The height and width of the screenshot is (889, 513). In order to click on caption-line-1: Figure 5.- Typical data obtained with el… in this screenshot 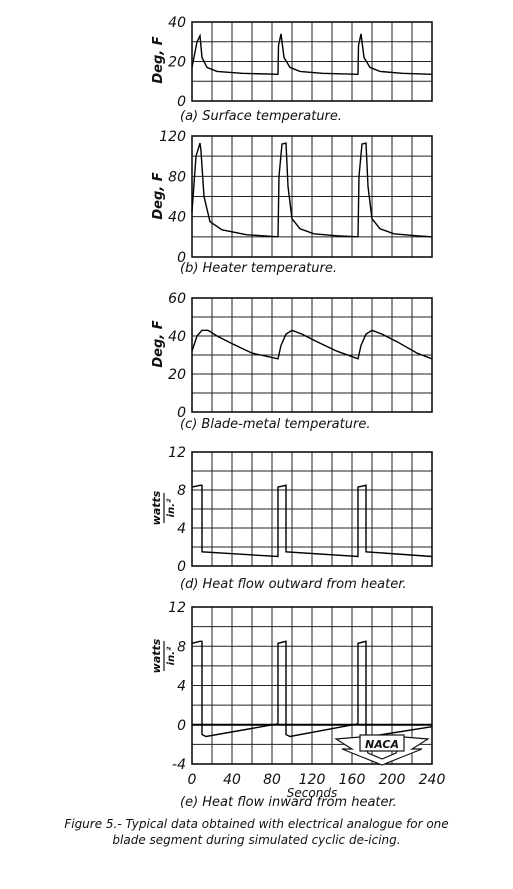, I will do `click(256, 824)`.